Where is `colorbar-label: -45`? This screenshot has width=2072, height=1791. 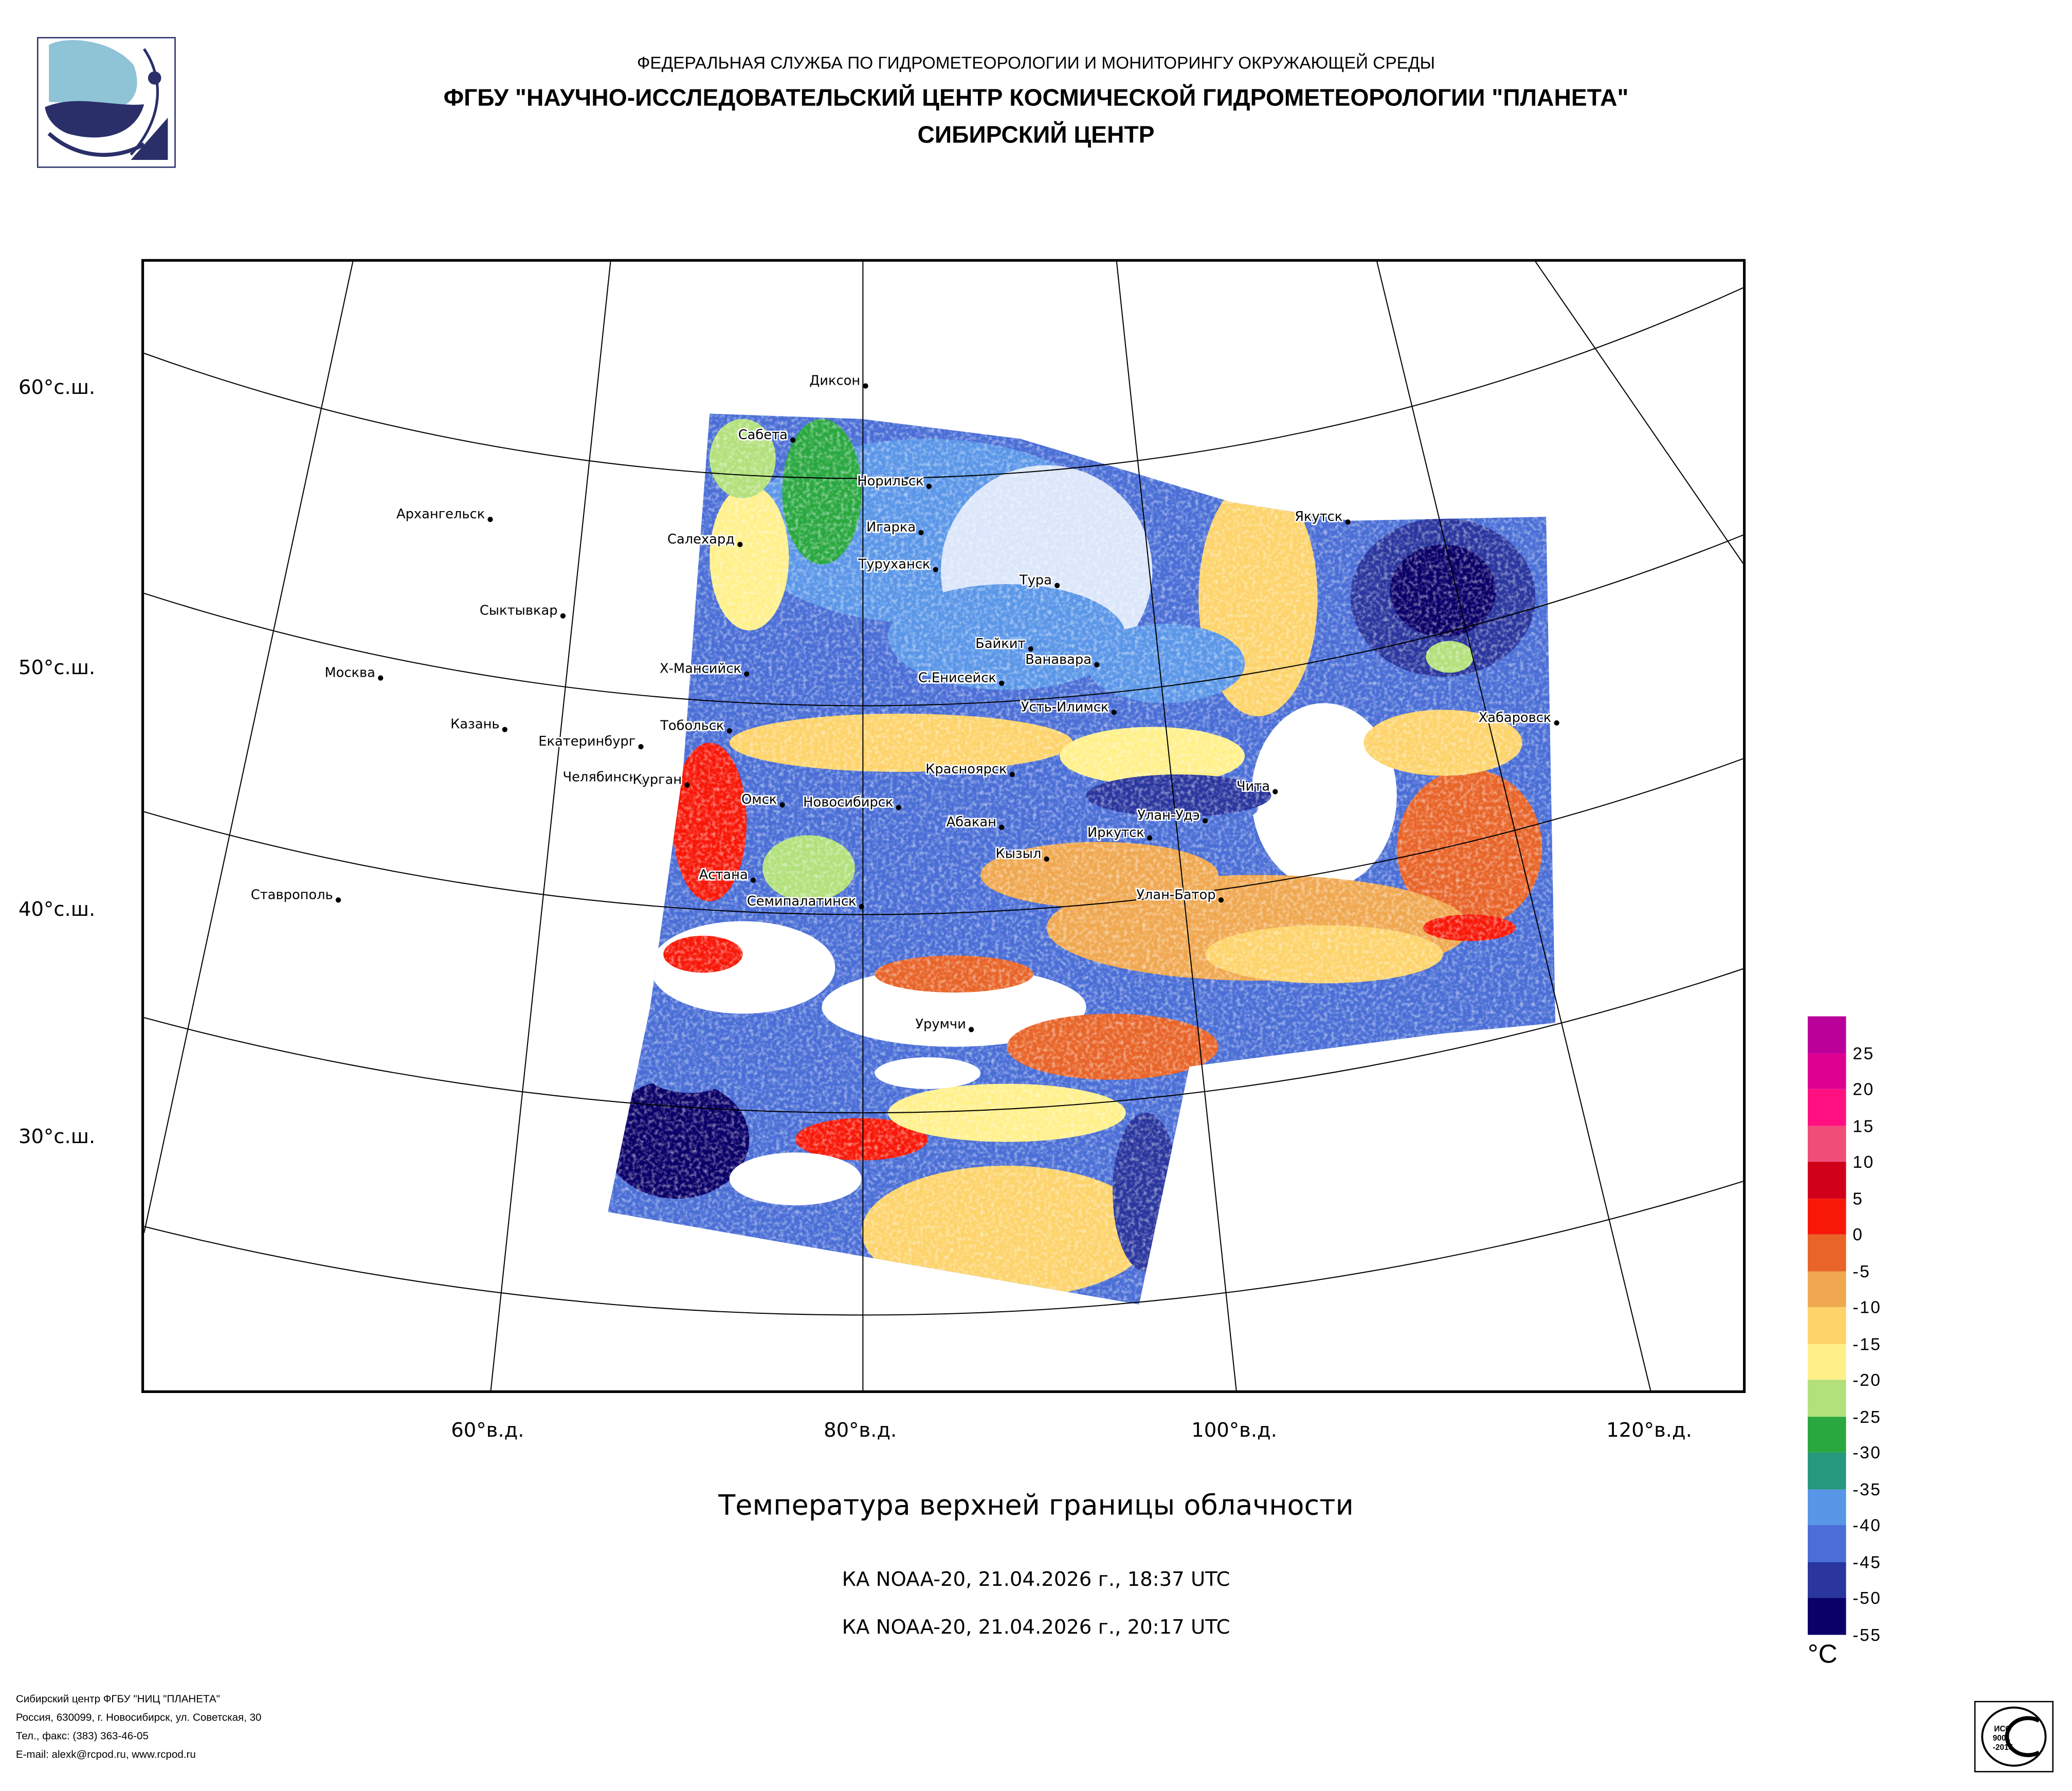 colorbar-label: -45 is located at coordinates (1867, 1561).